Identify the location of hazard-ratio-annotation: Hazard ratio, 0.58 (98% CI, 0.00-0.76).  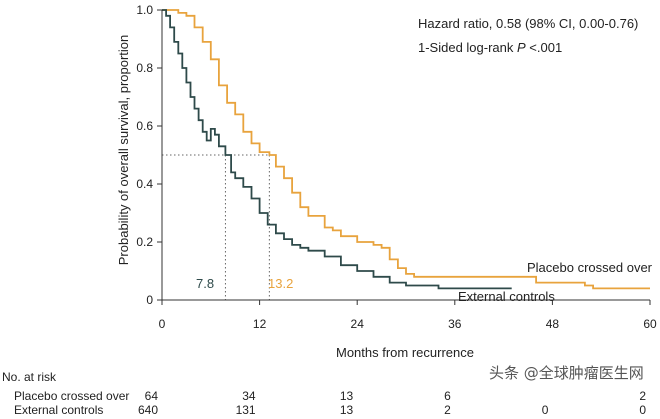
(528, 23).